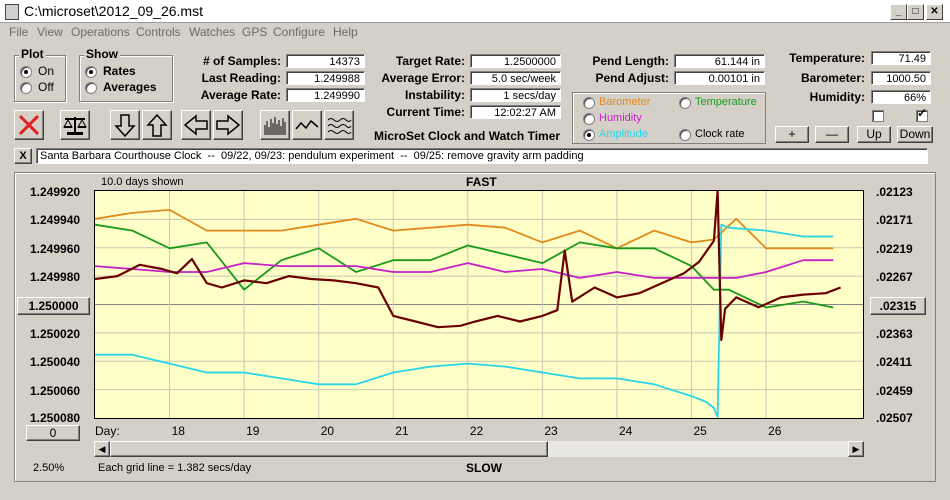 This screenshot has height=500, width=950. What do you see at coordinates (102, 449) in the screenshot?
I see `scroll-left-button: ◀` at bounding box center [102, 449].